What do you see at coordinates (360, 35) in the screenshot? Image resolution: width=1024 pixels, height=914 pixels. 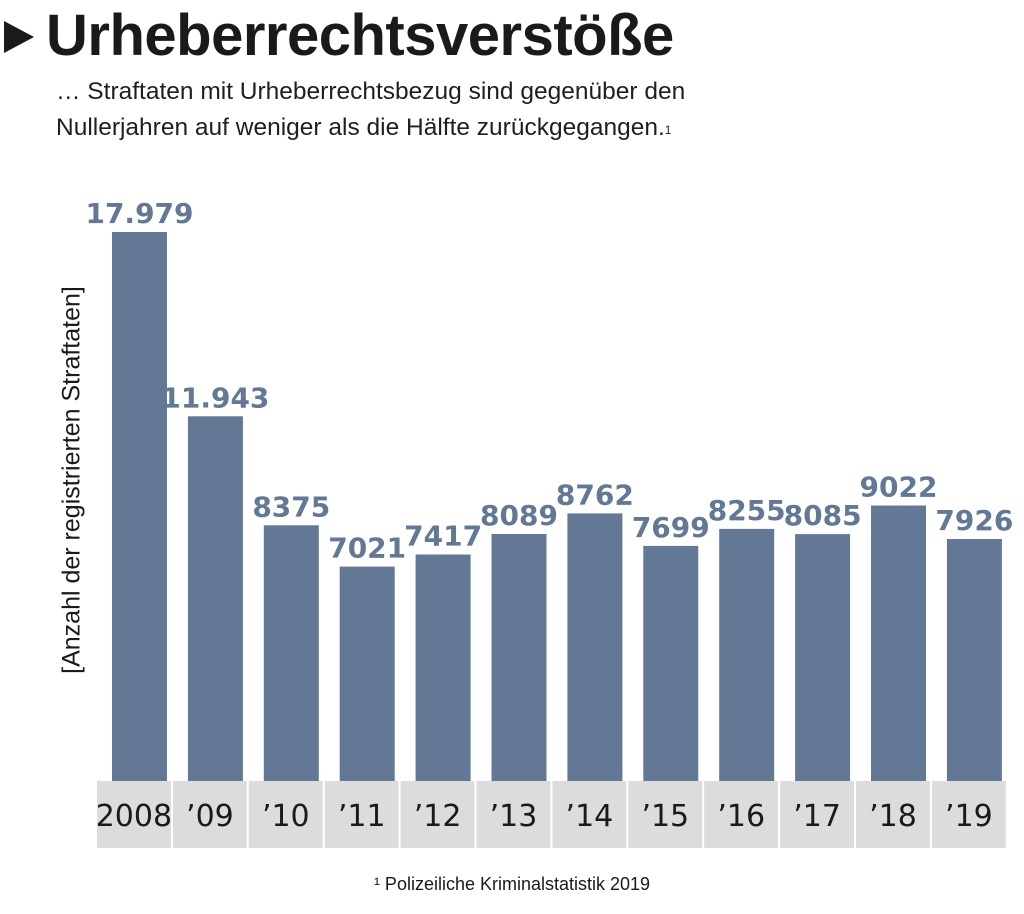 I see `chart-title: Urheberrechtsverstöße` at bounding box center [360, 35].